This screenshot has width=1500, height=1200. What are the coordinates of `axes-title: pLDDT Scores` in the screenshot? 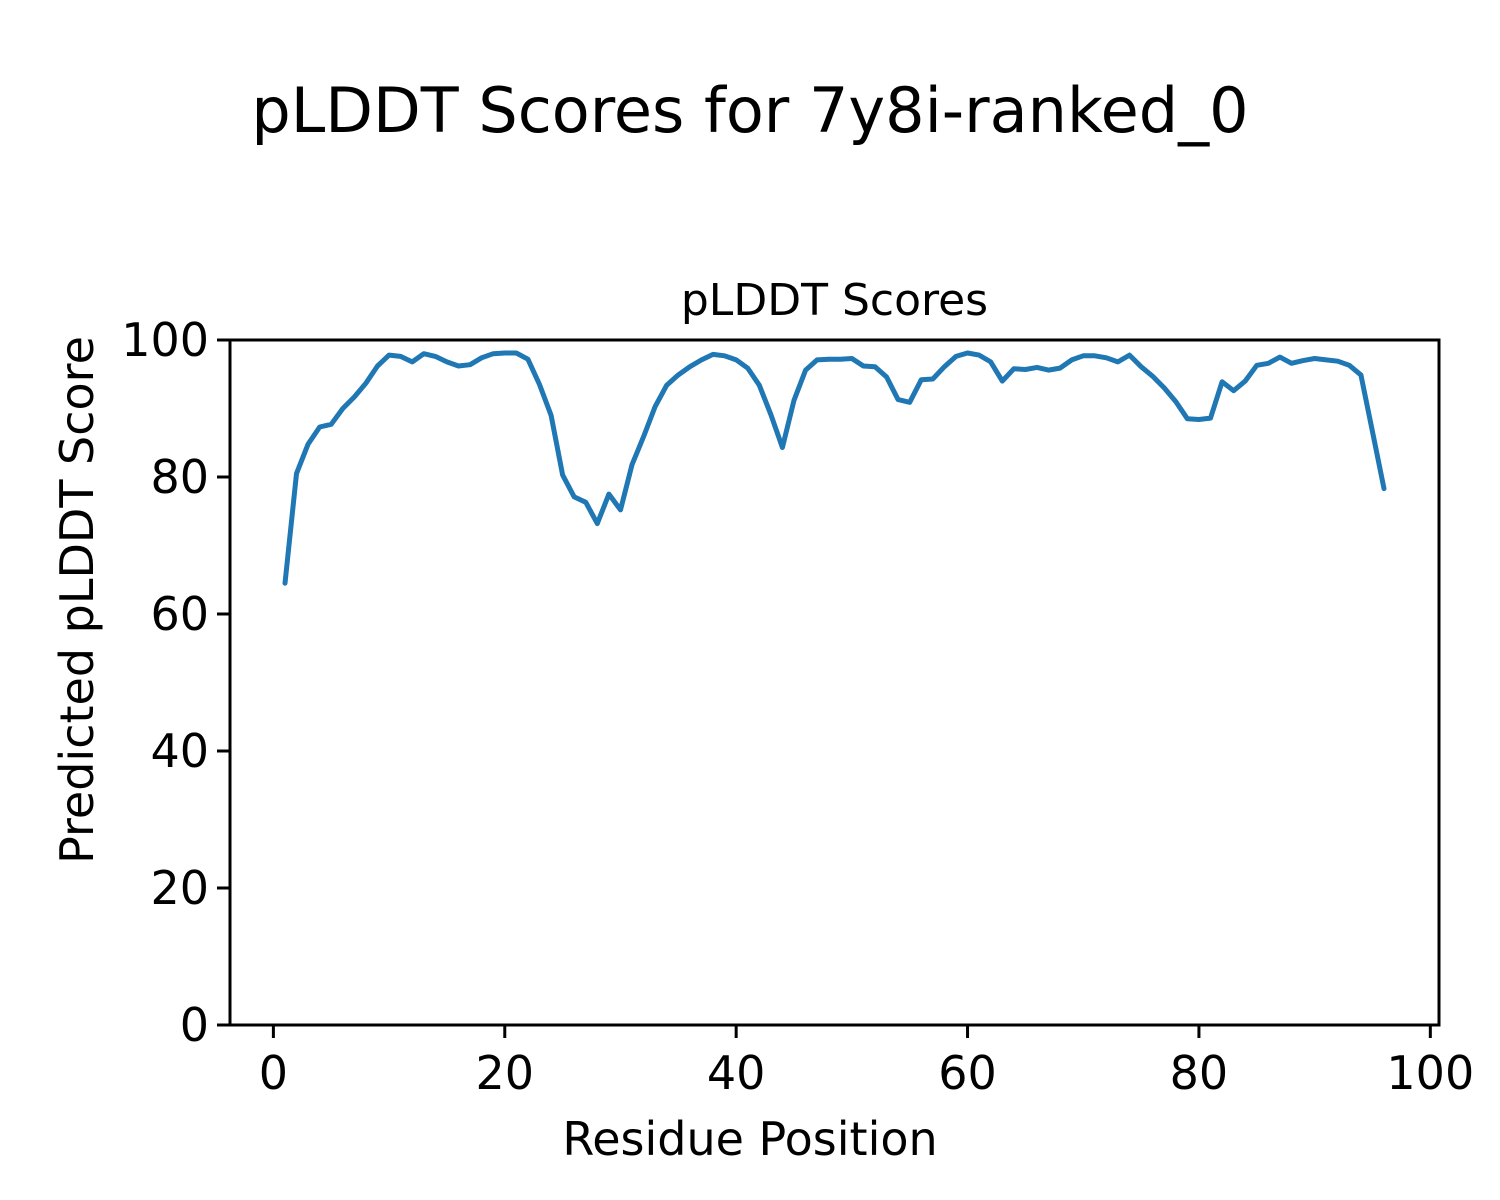 It's located at (834, 300).